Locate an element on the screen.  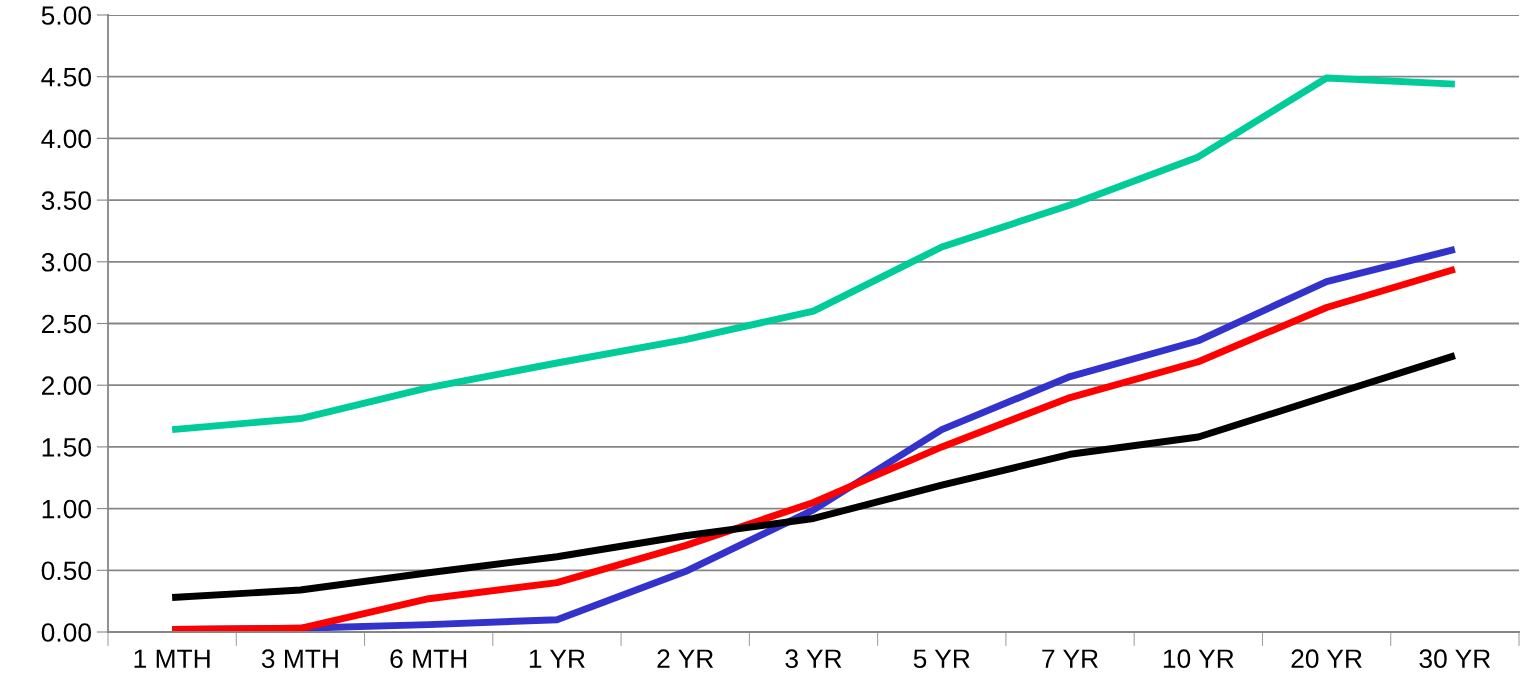
y-tick-label: 1.00 is located at coordinates (66, 509).